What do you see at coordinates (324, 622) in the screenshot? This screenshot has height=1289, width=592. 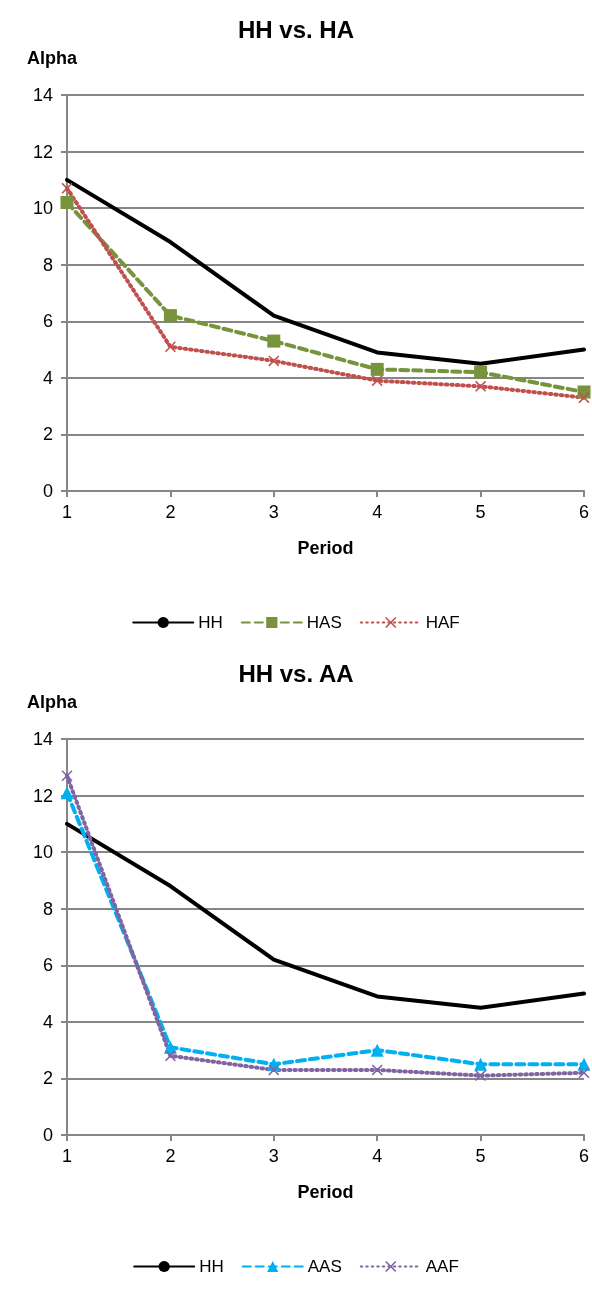 I see `legend-label: HAS` at bounding box center [324, 622].